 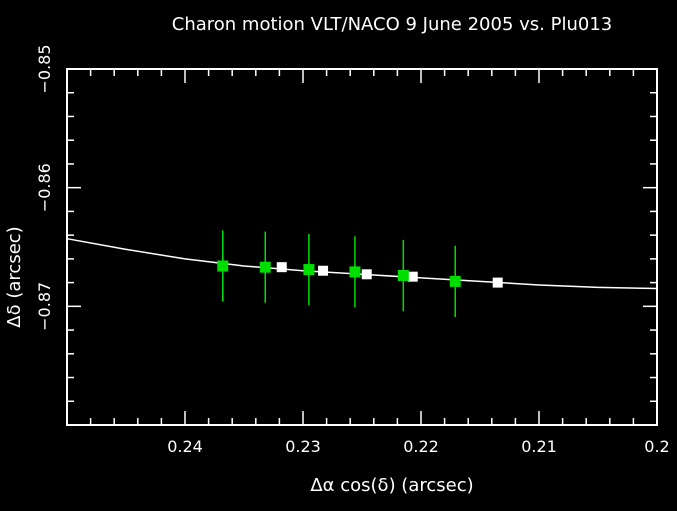 What do you see at coordinates (44, 187) in the screenshot?
I see `y-tick-label: −0.86` at bounding box center [44, 187].